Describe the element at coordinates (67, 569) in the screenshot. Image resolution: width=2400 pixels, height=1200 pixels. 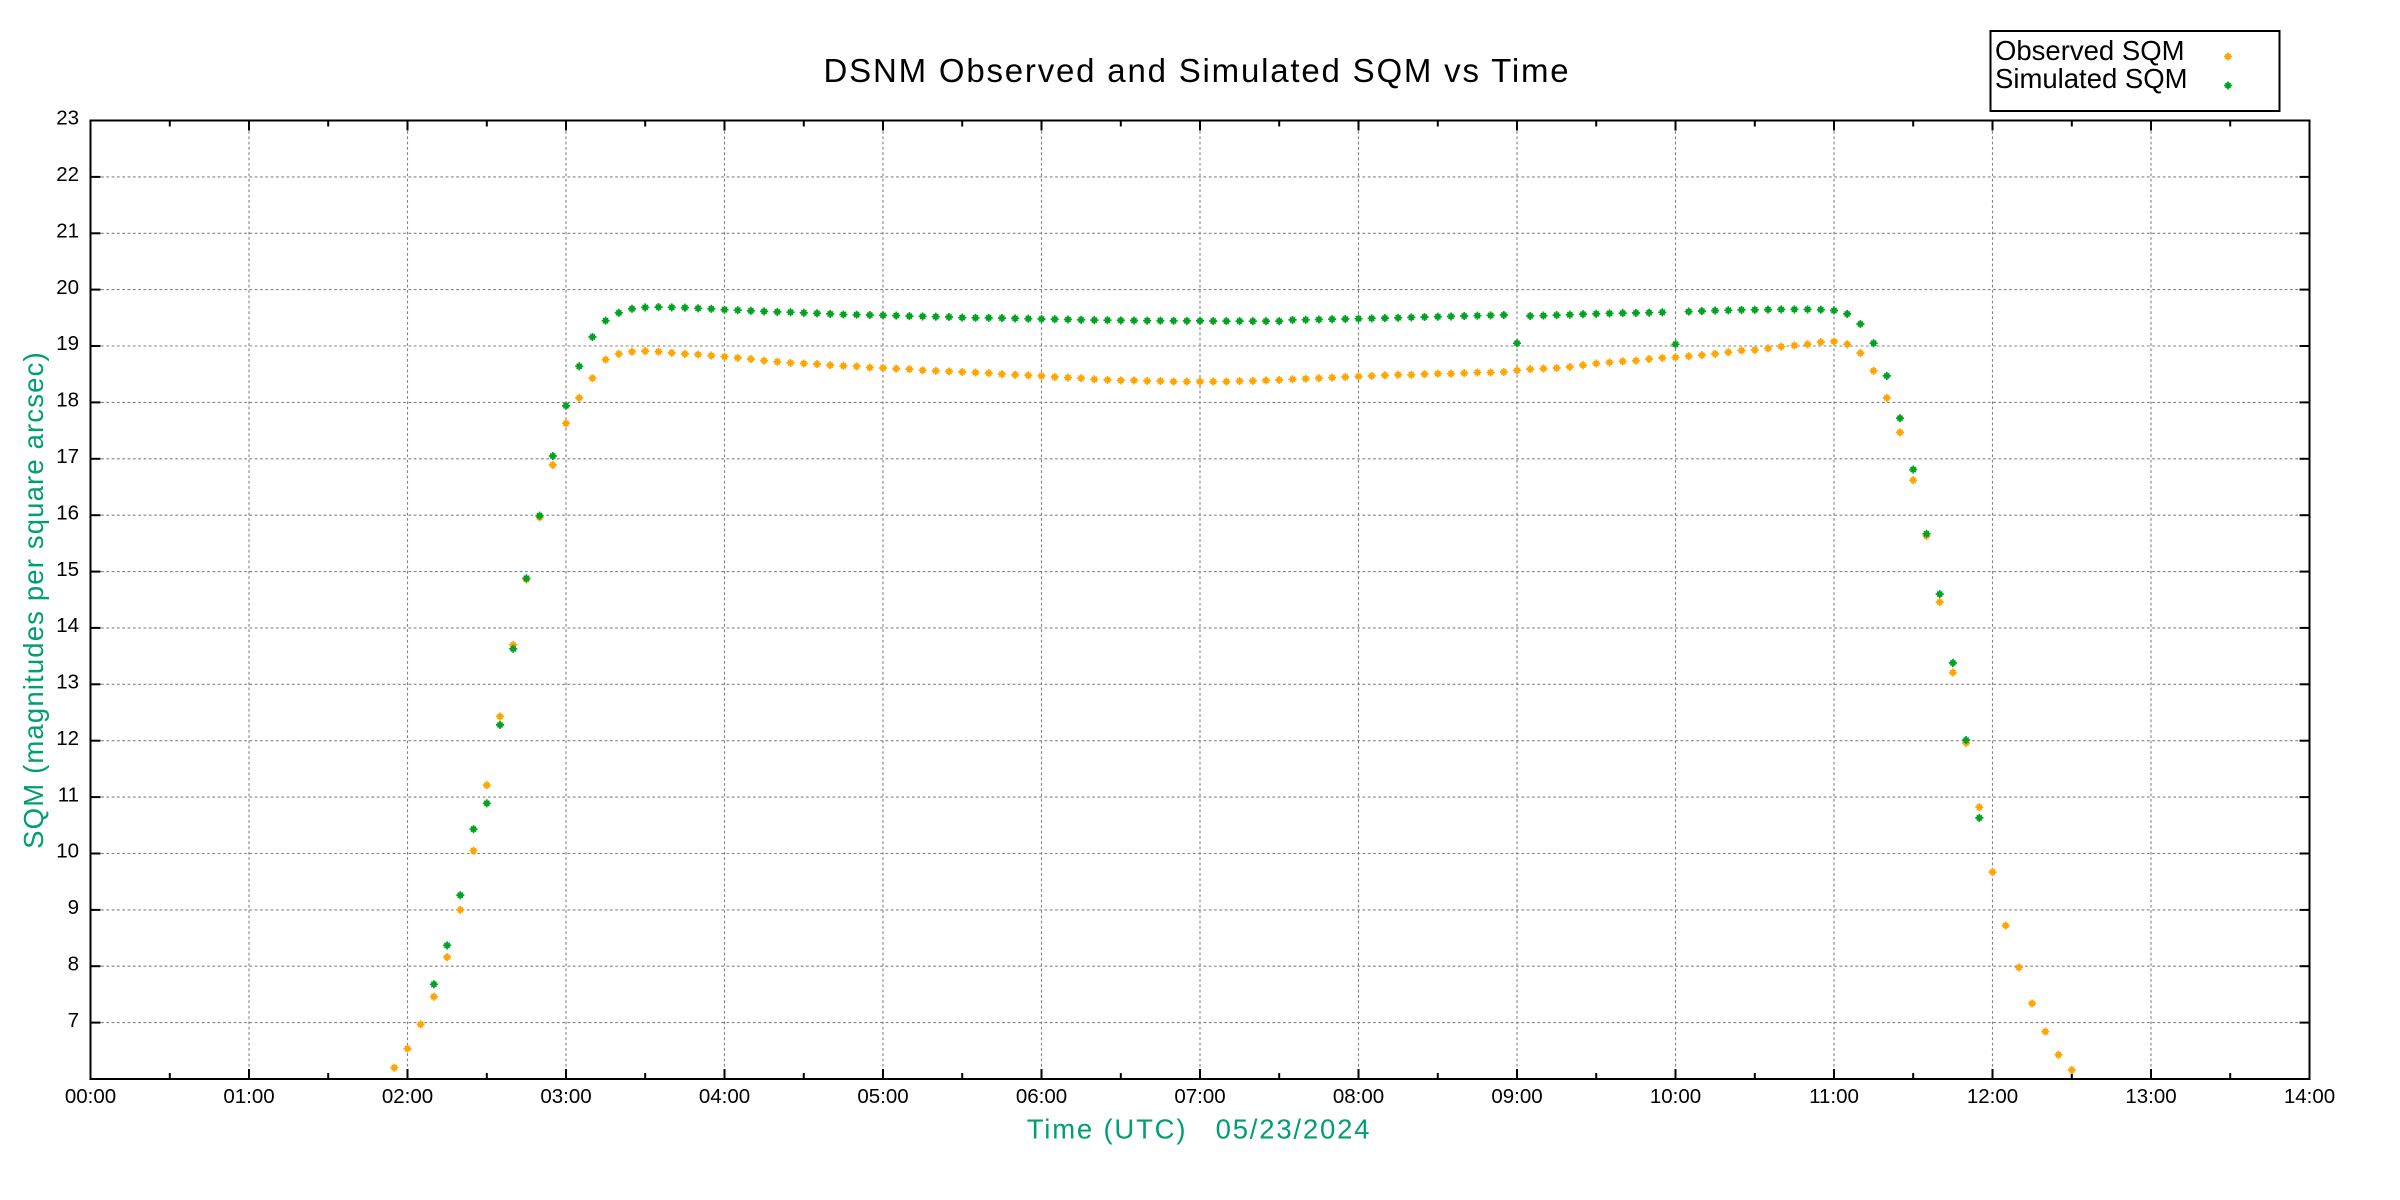
I see `svg-text: 15` at that location.